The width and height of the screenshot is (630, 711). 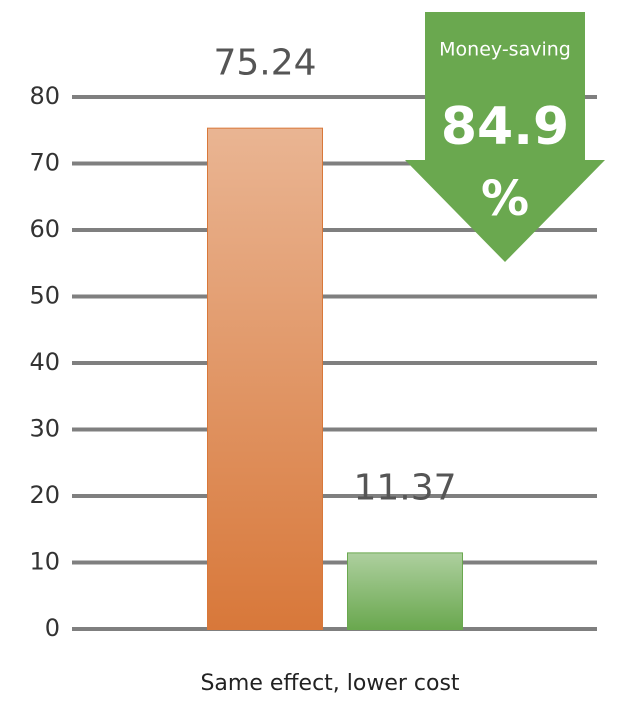 I want to click on annotation-value: 84.9, so click(x=505, y=127).